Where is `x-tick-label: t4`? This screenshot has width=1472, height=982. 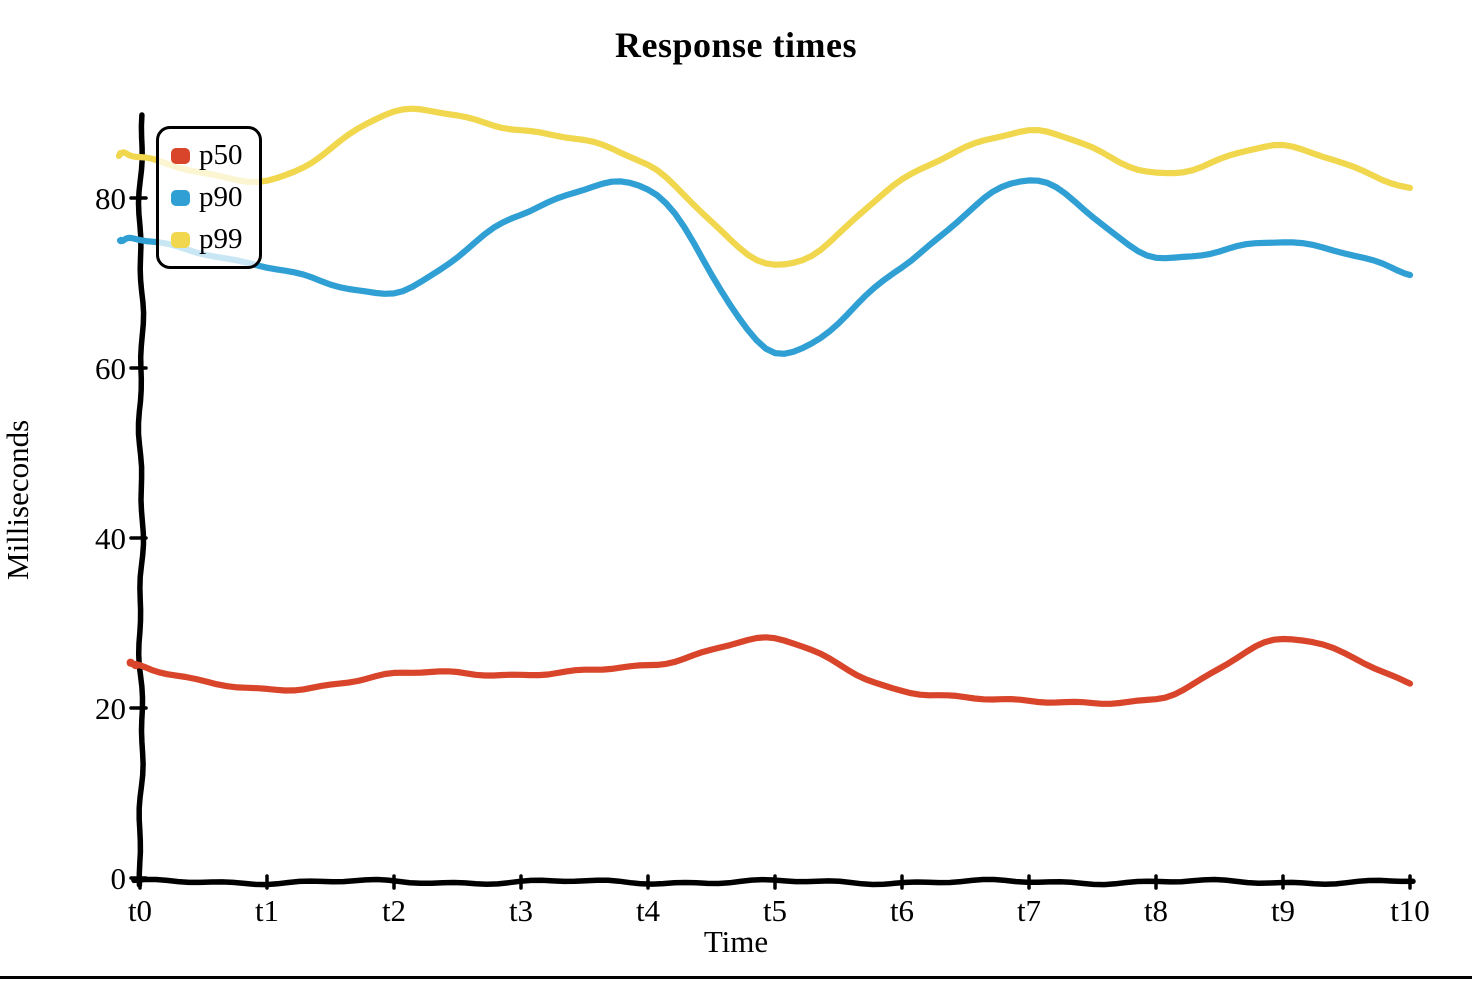
x-tick-label: t4 is located at coordinates (648, 910).